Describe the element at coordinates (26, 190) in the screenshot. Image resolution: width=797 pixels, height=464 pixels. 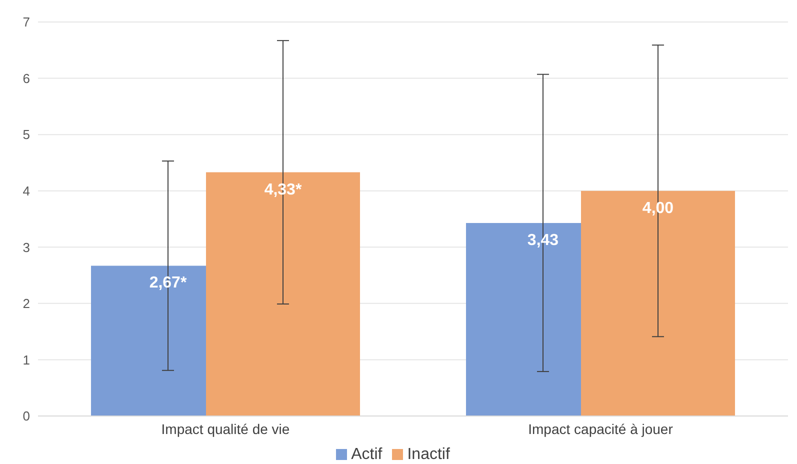
I see `y-tick-label: 4` at that location.